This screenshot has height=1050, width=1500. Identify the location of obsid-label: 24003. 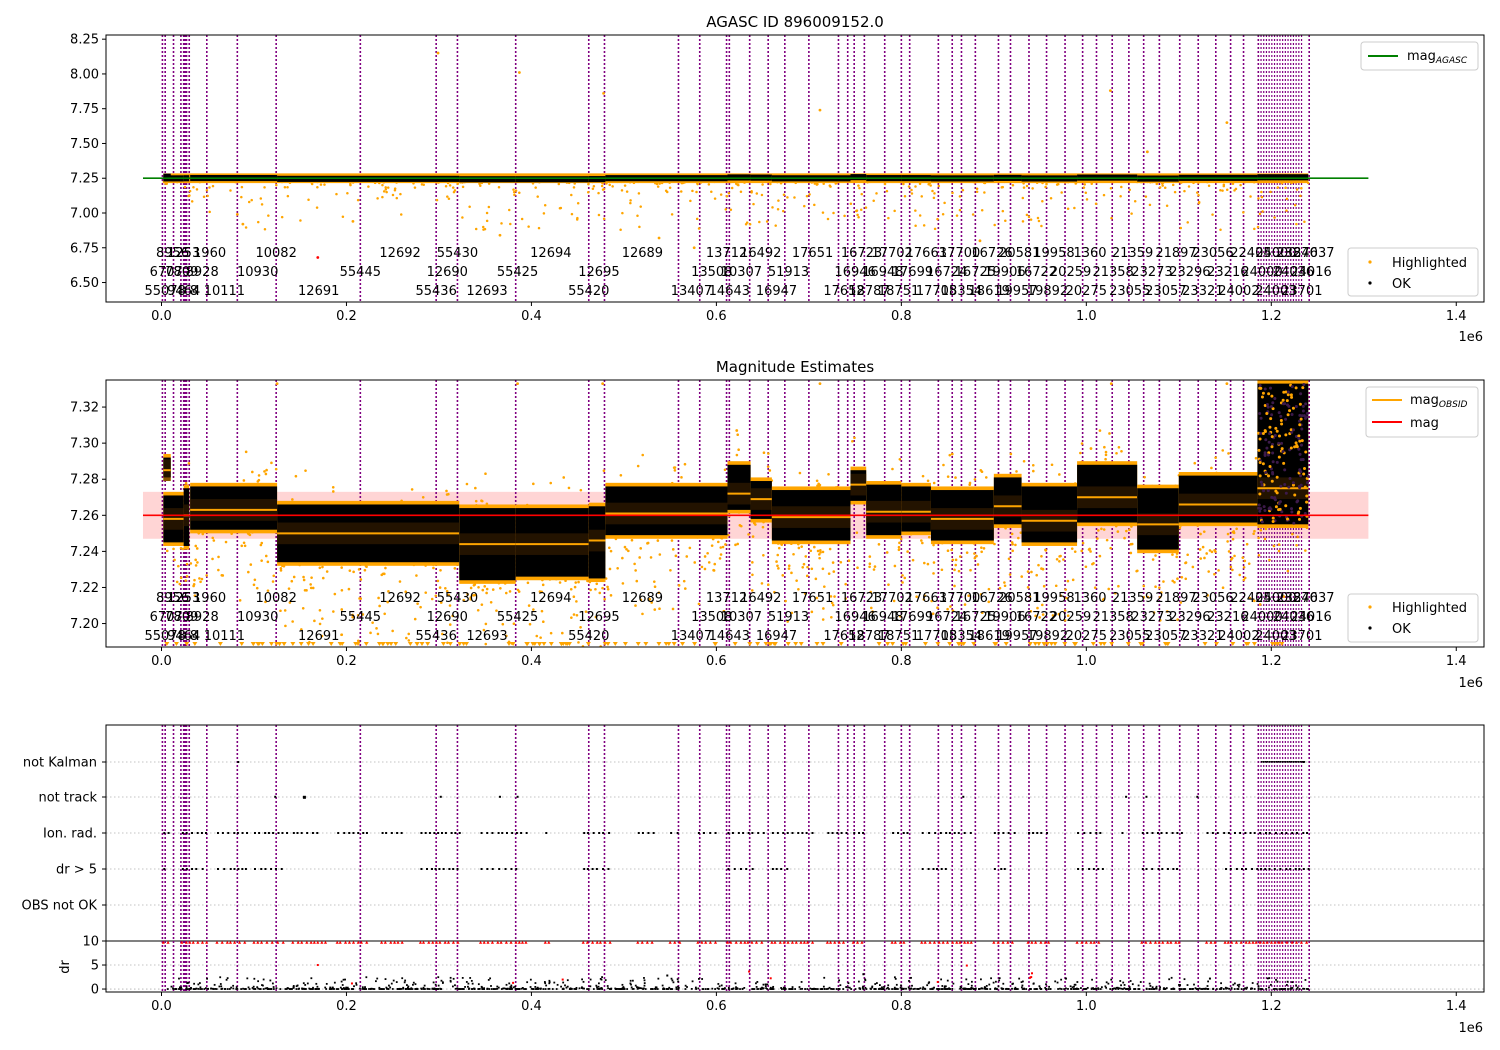
(1275, 636).